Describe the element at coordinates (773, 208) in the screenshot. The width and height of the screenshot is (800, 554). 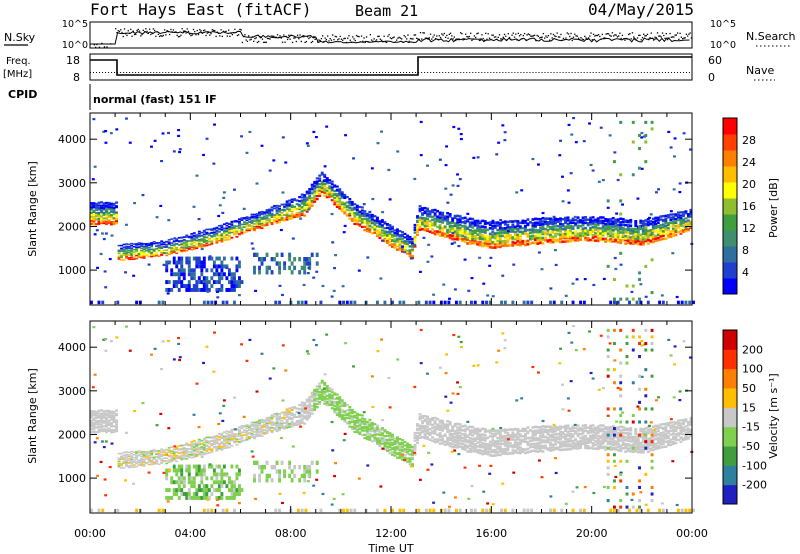
I see `power-colorbar-label: Power [dB]` at that location.